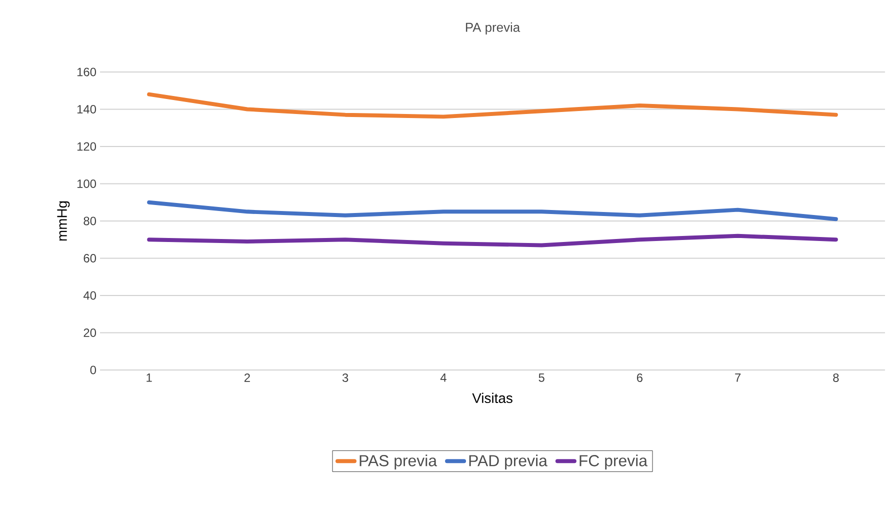 This screenshot has width=888, height=522. I want to click on x-tick-label: 8, so click(836, 378).